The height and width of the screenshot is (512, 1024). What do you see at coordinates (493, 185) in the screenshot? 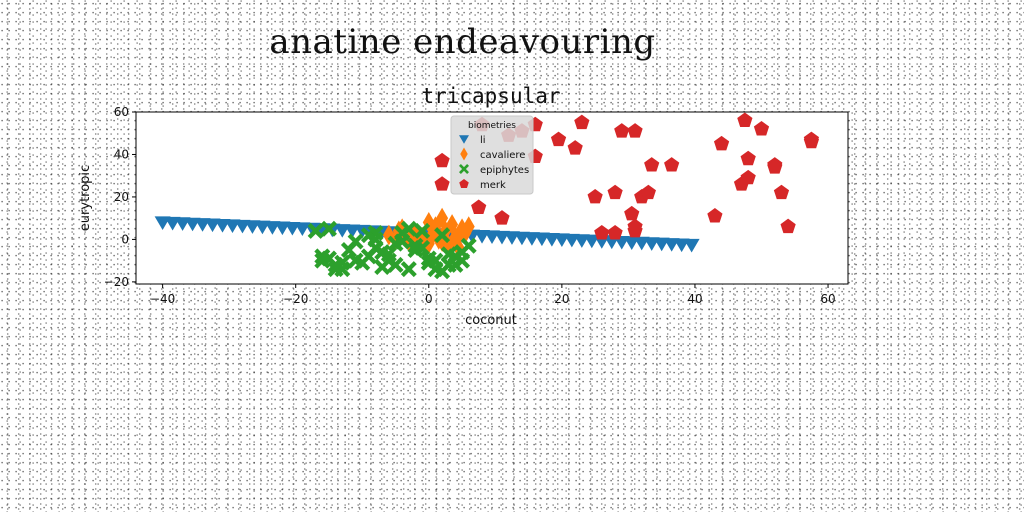
I see `legend-label-merk: merk` at bounding box center [493, 185].